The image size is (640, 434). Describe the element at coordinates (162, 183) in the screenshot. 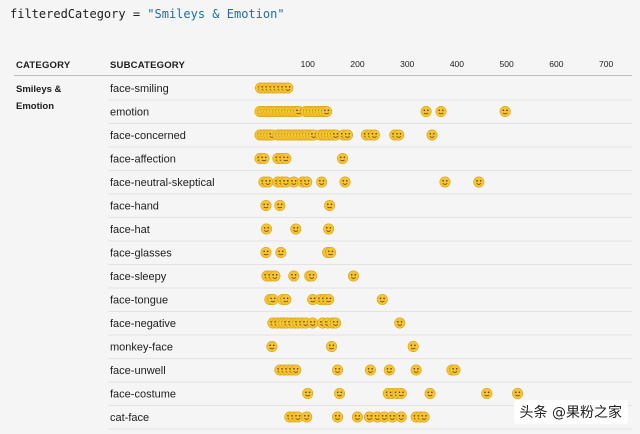

I see `subcategory-label: face-neutral-skeptical` at that location.